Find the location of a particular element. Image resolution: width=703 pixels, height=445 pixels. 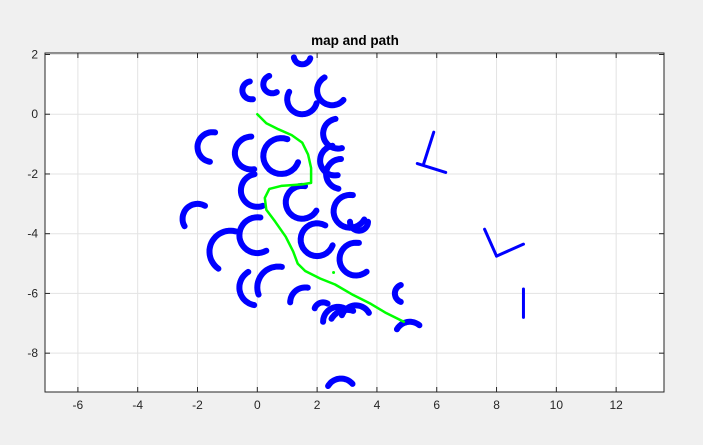

y-tick-label: -8 is located at coordinates (32, 353).